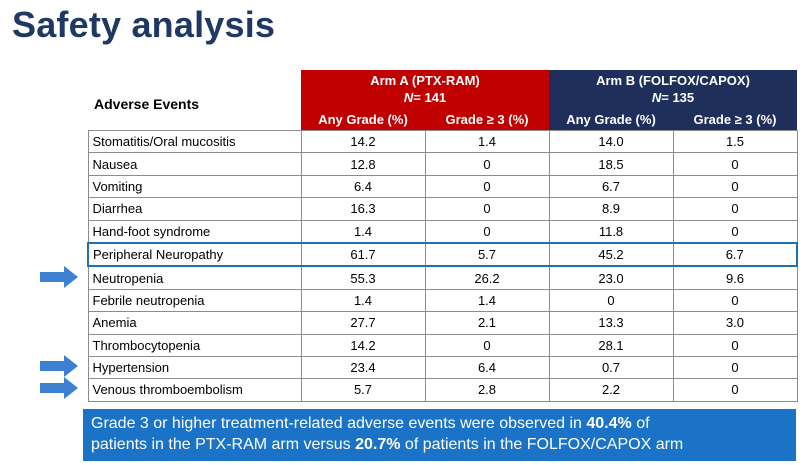  I want to click on table-row: Anemia 27.7 2.1 13.3 3.0, so click(442, 323).